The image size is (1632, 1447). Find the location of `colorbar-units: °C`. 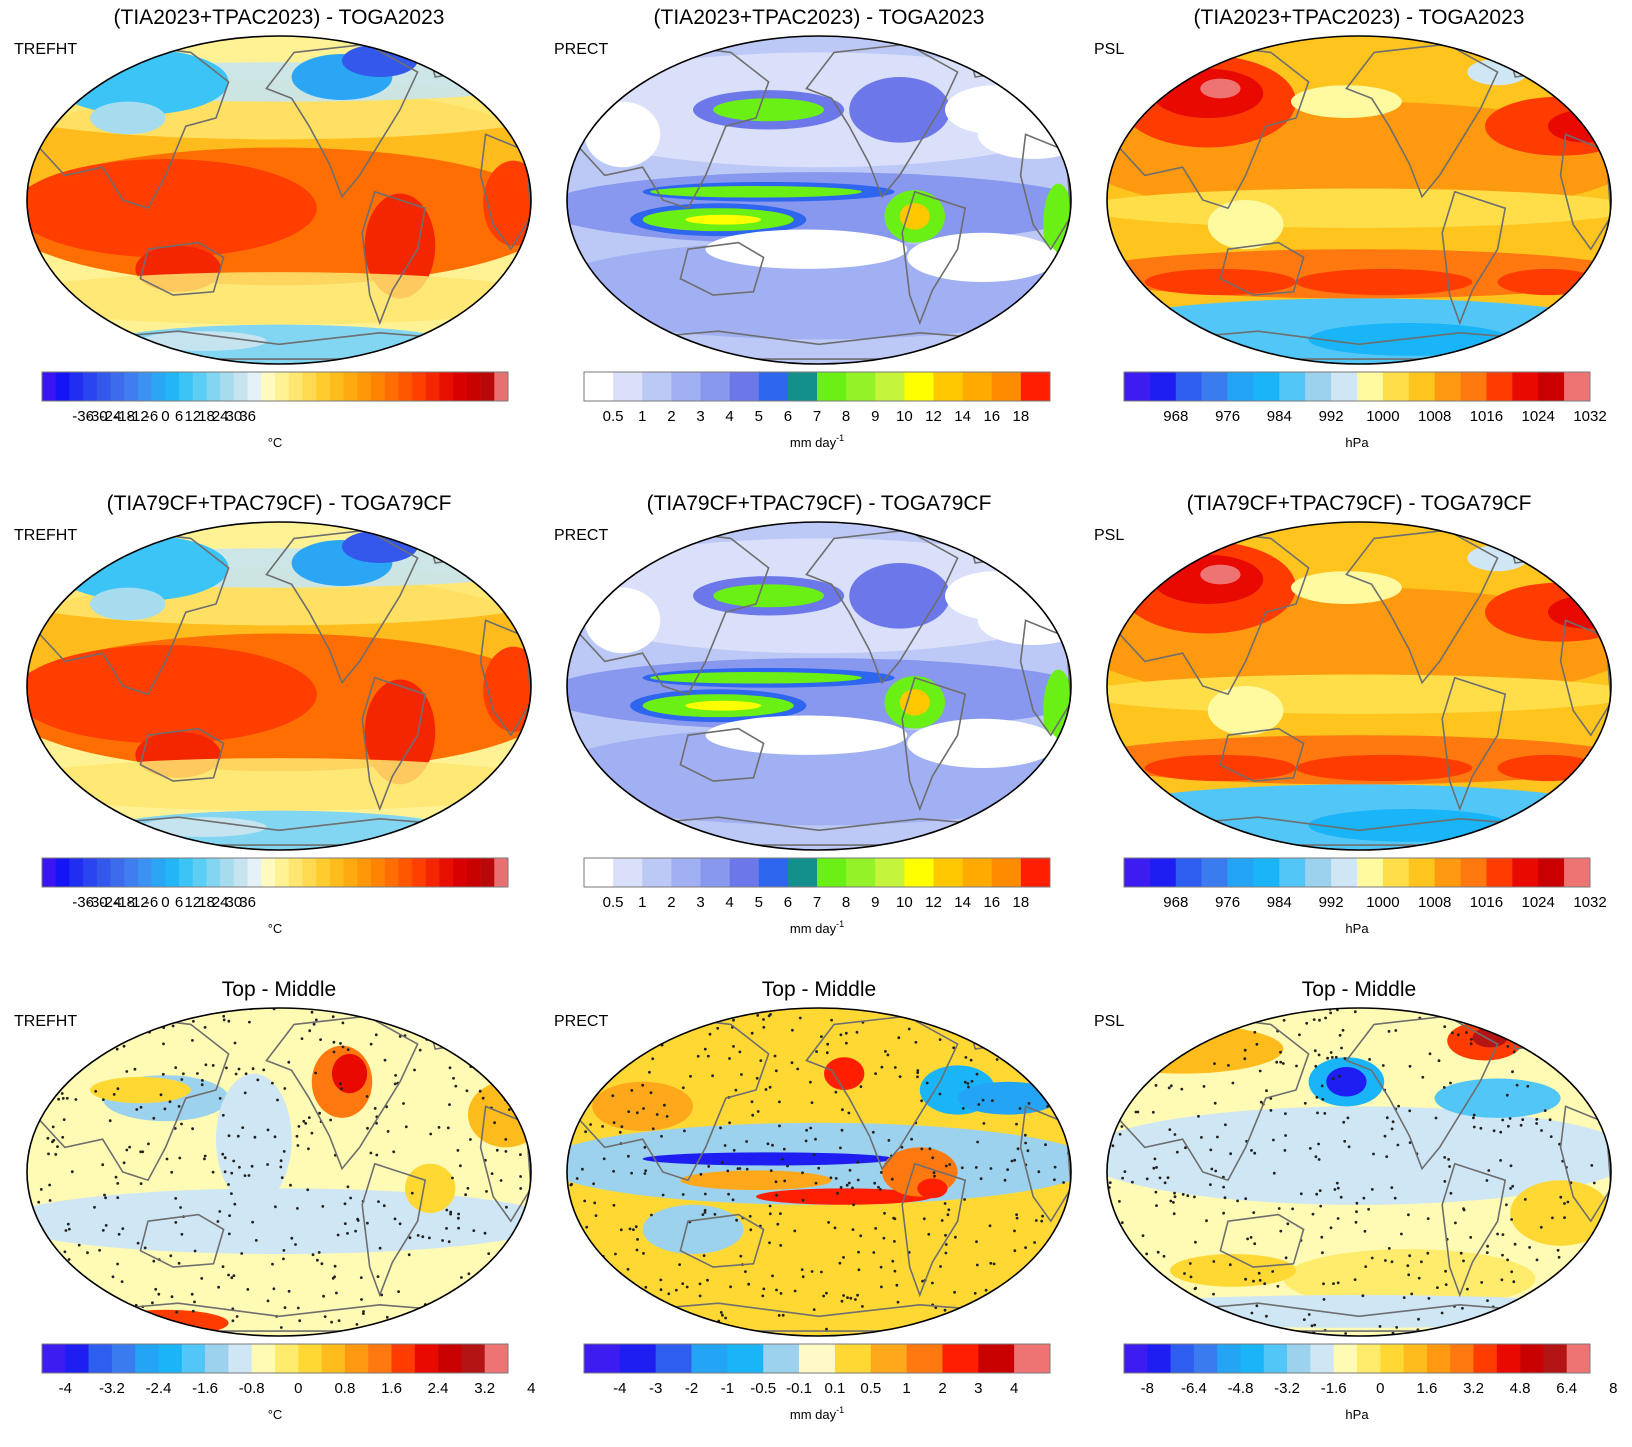

colorbar-units: °C is located at coordinates (275, 1414).